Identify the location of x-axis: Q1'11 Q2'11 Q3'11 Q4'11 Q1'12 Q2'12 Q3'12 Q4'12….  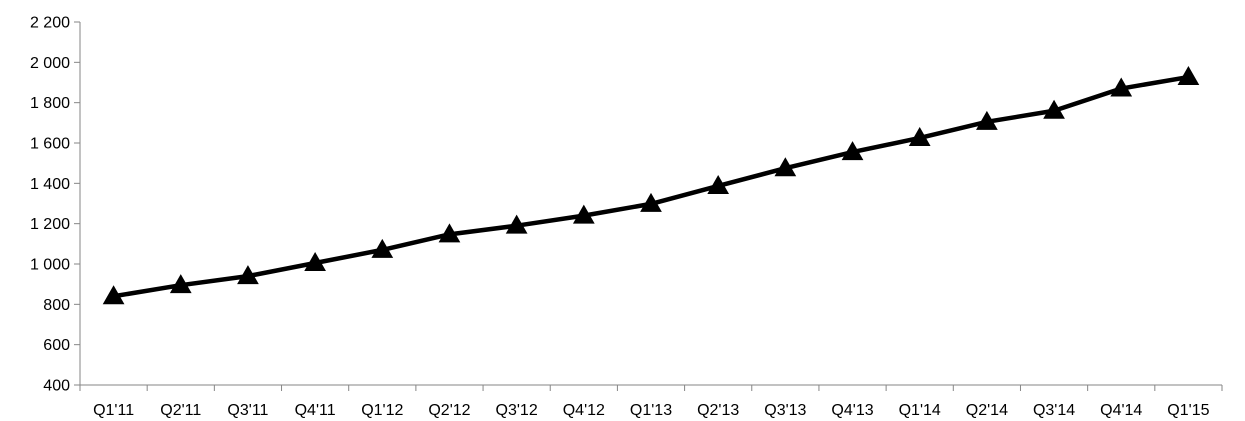
(651, 401).